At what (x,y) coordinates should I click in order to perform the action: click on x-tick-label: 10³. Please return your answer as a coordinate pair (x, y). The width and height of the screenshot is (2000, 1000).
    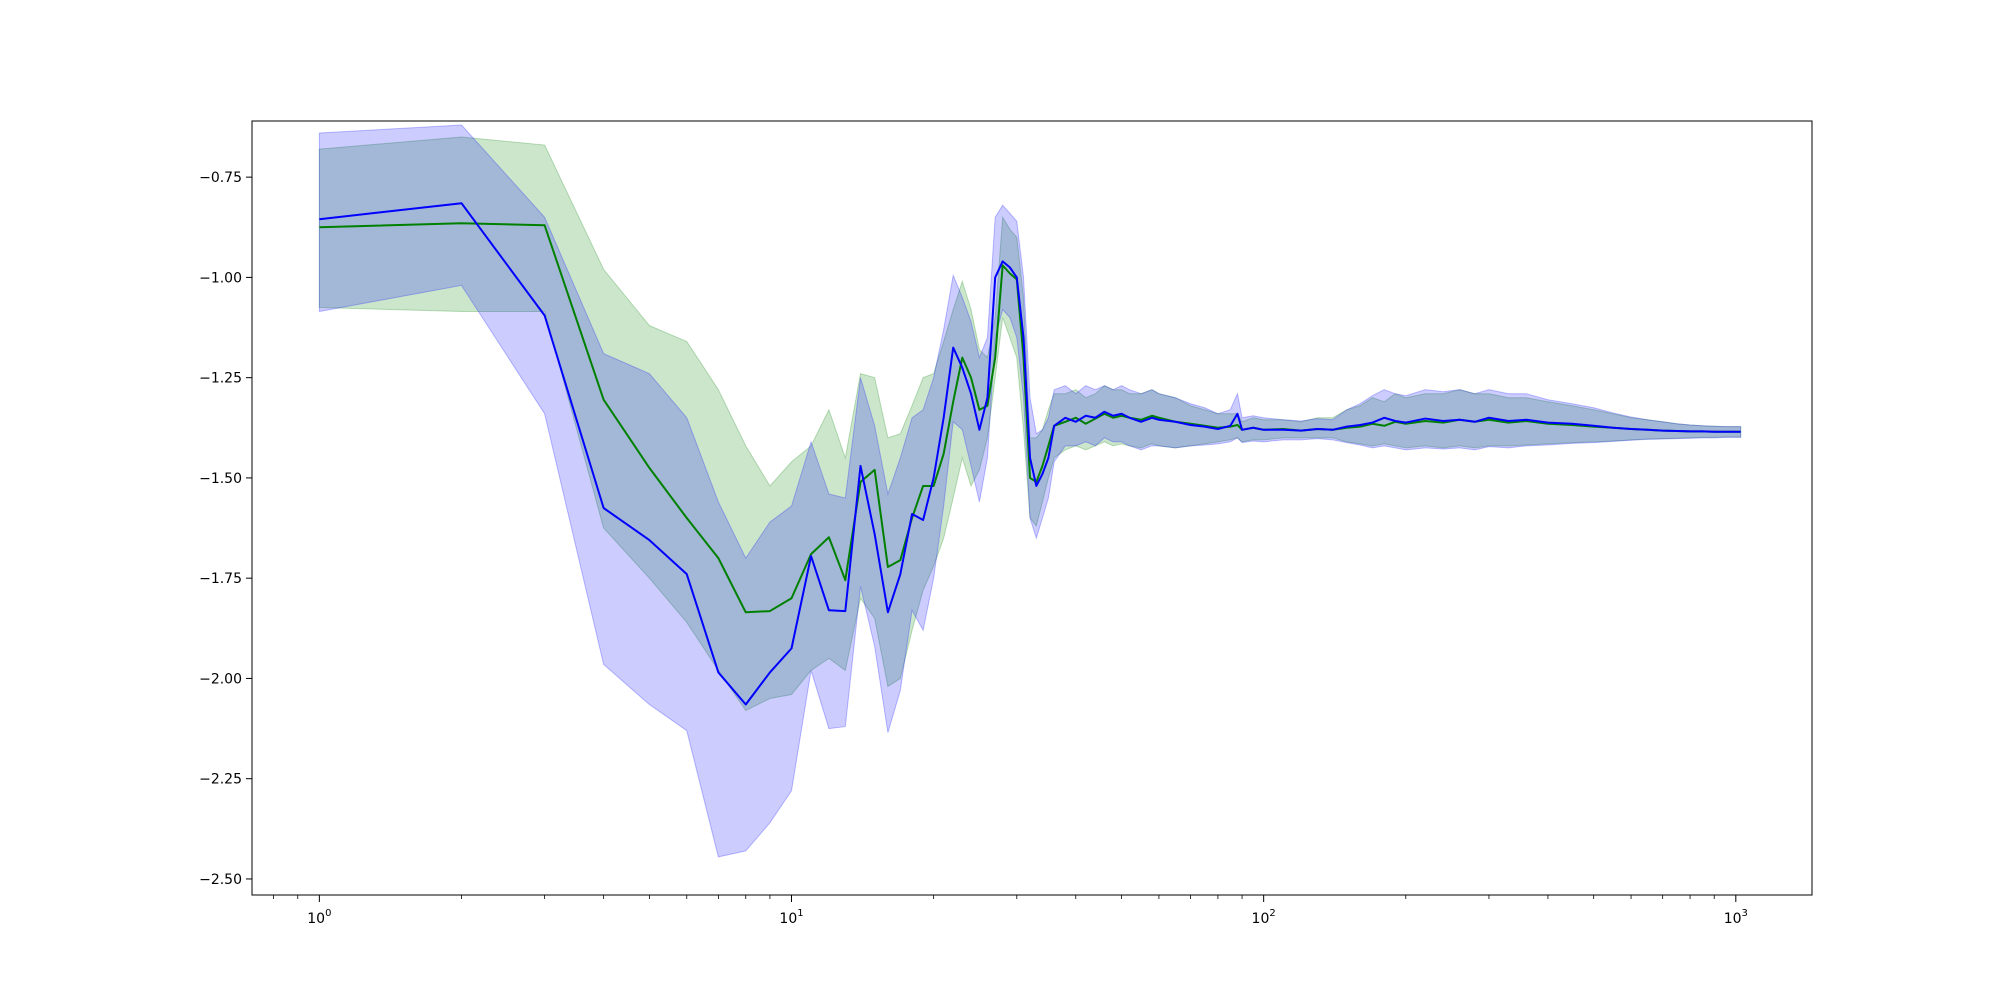
    Looking at the image, I should click on (1736, 917).